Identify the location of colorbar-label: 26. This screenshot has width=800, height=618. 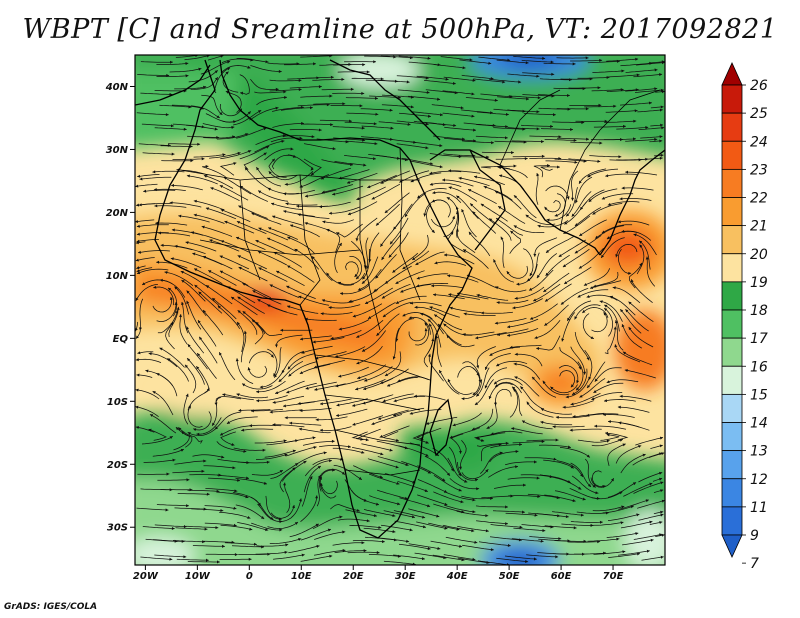
(759, 86).